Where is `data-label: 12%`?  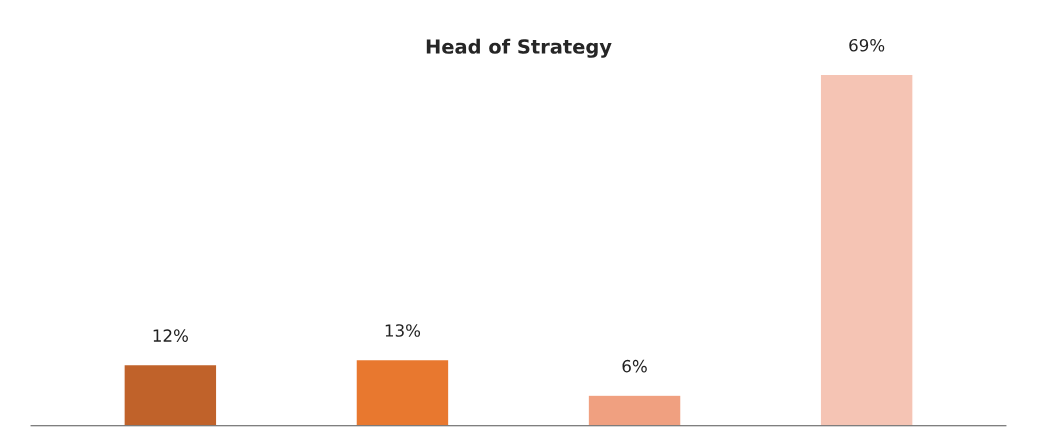 data-label: 12% is located at coordinates (170, 335).